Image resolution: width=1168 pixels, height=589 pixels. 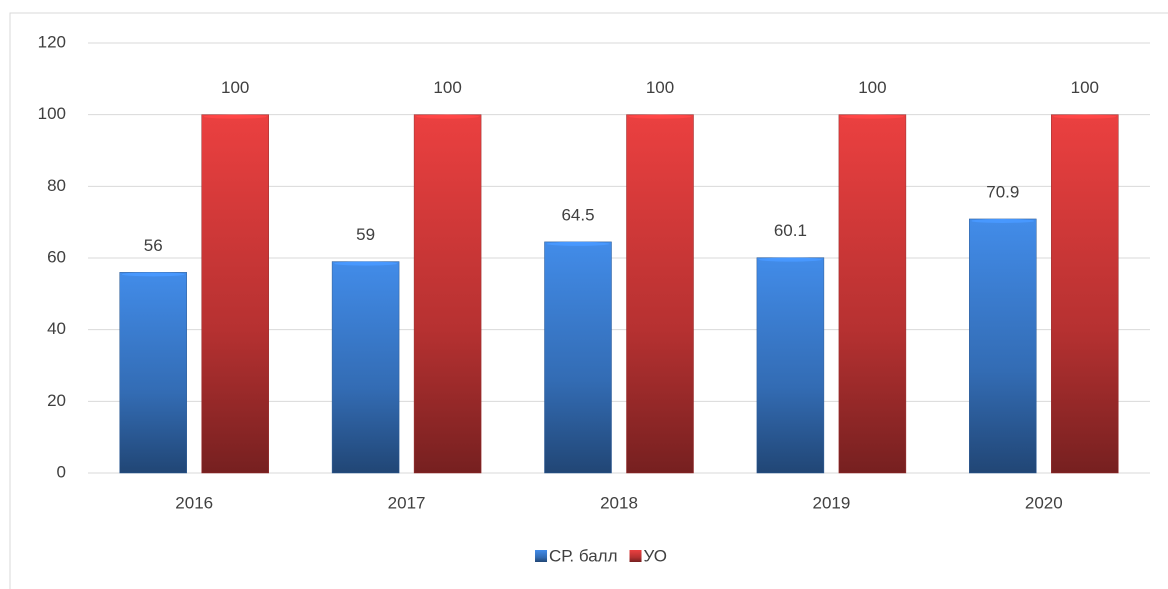 What do you see at coordinates (153, 245) in the screenshot?
I see `data-label: 56` at bounding box center [153, 245].